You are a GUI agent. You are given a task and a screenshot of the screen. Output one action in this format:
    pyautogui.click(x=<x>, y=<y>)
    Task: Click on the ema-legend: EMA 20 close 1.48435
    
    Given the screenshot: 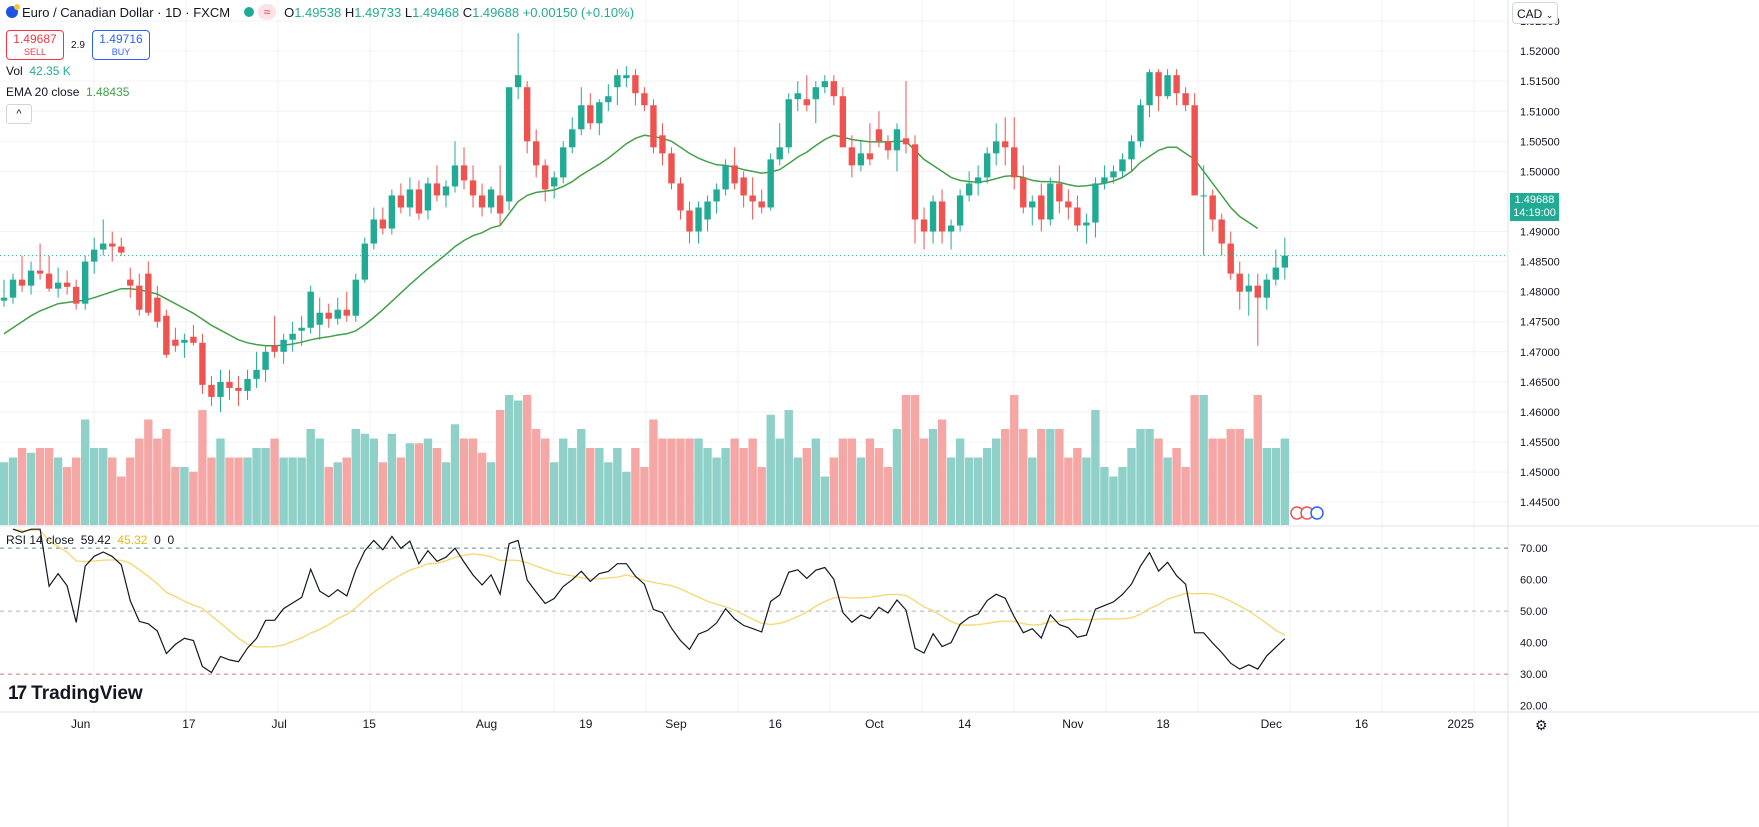 What is the action you would take?
    pyautogui.click(x=68, y=92)
    